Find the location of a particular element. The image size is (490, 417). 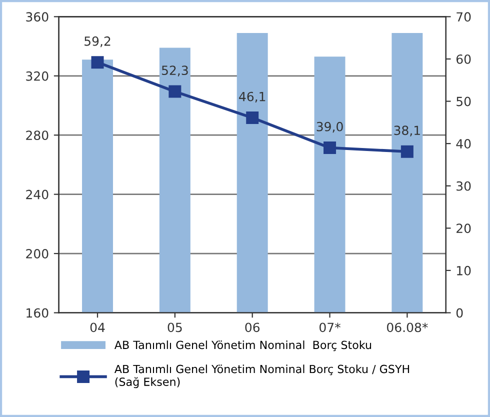

y2-tick-label: 30 is located at coordinates (463, 186).